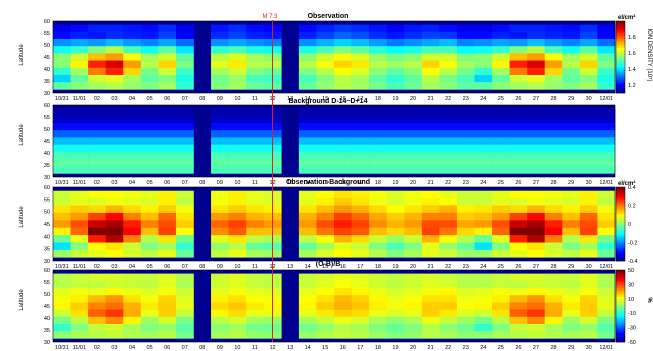 Image resolution: width=653 pixels, height=351 pixels. What do you see at coordinates (395, 99) in the screenshot?
I see `xtick-label: 19` at bounding box center [395, 99].